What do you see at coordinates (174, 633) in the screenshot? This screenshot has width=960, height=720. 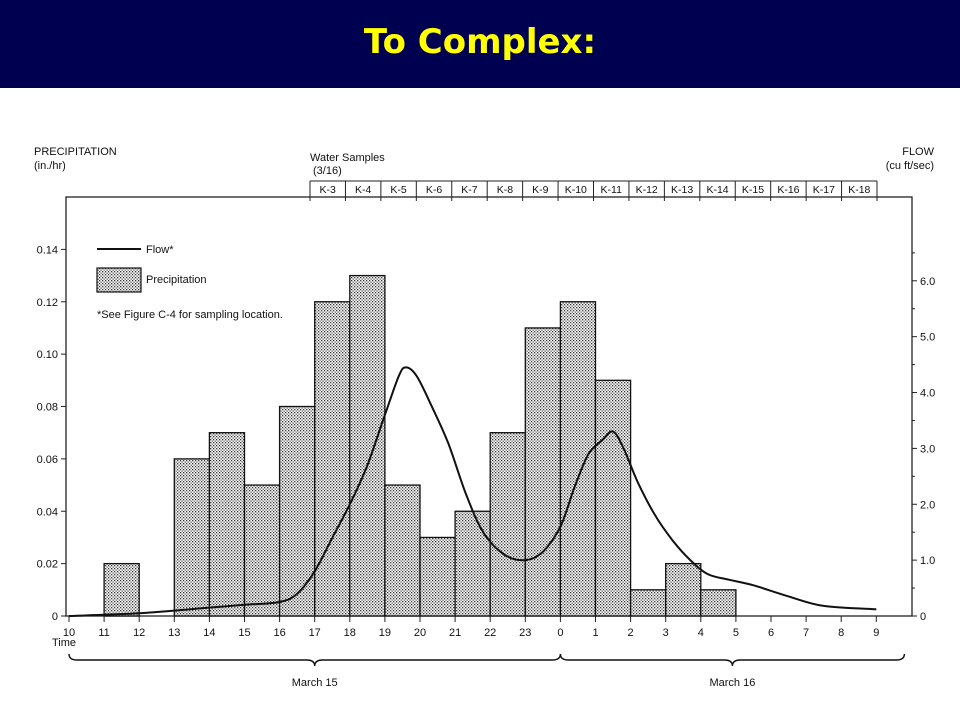 I see `x-tick-label-3: 13` at bounding box center [174, 633].